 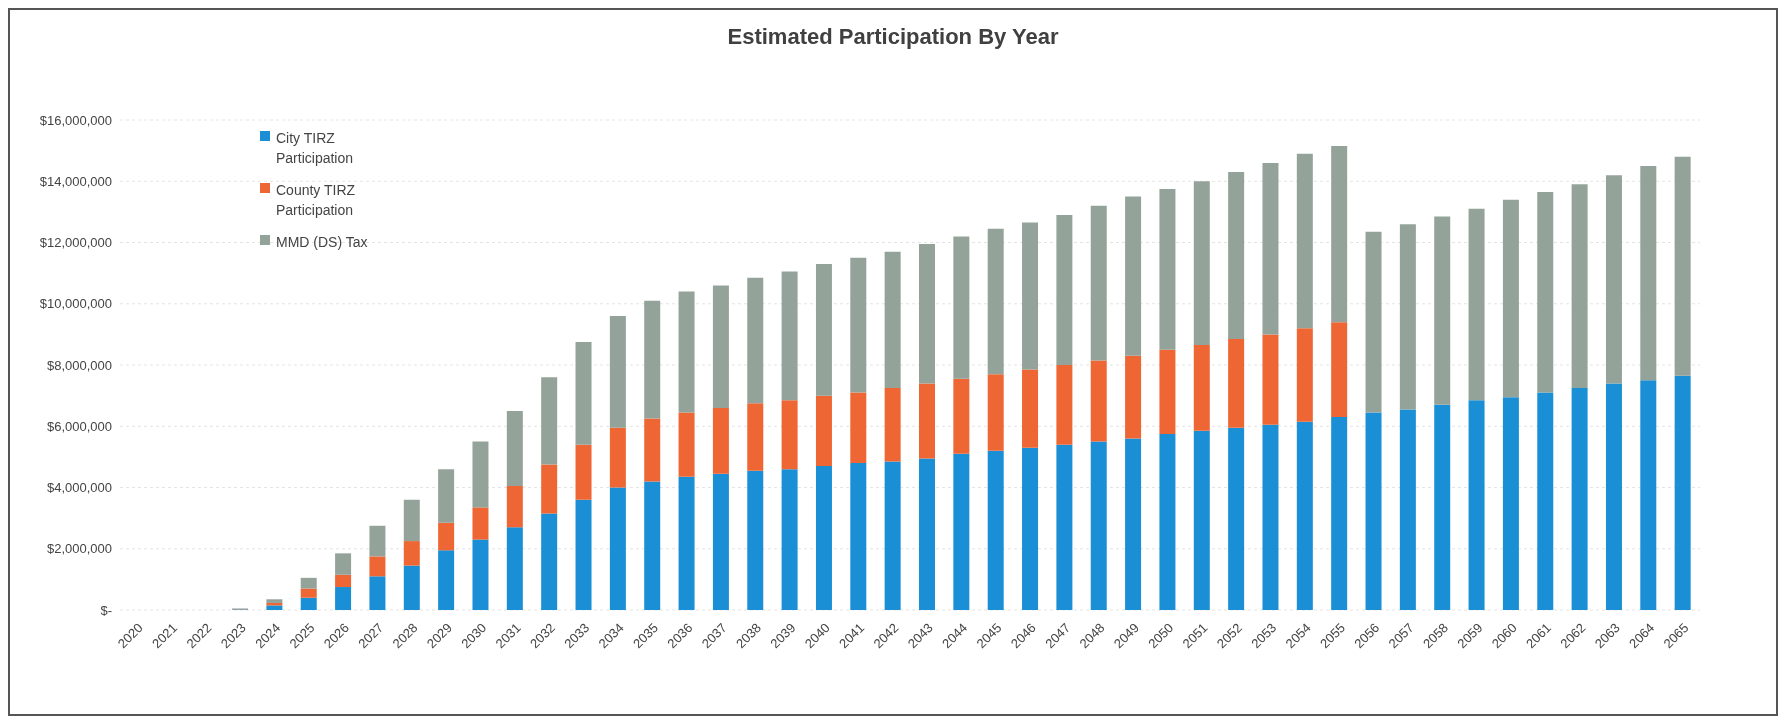 What do you see at coordinates (75, 120) in the screenshot?
I see `y-tick-label: $16,000,000` at bounding box center [75, 120].